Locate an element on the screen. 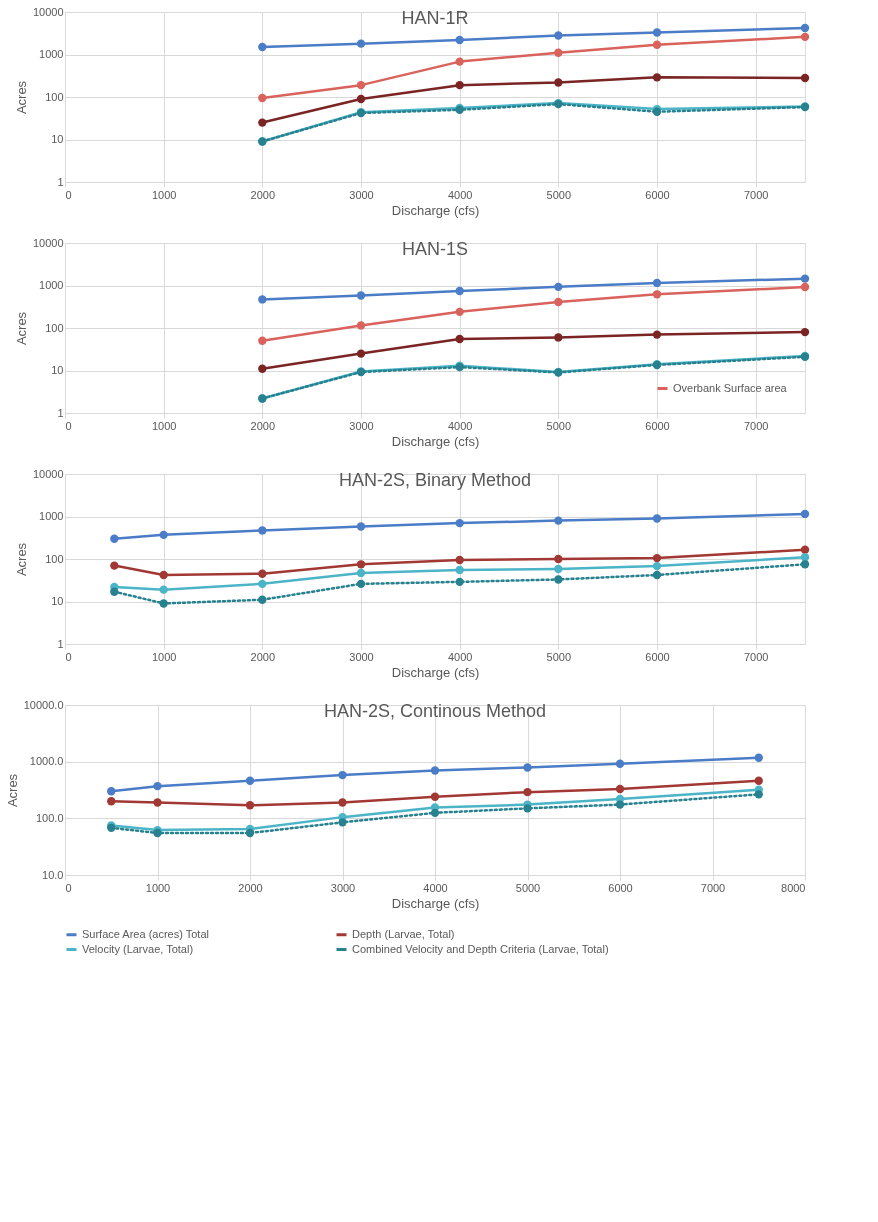 The height and width of the screenshot is (1222, 878). chart-title: HAN-2S, Continous Method is located at coordinates (435, 711).